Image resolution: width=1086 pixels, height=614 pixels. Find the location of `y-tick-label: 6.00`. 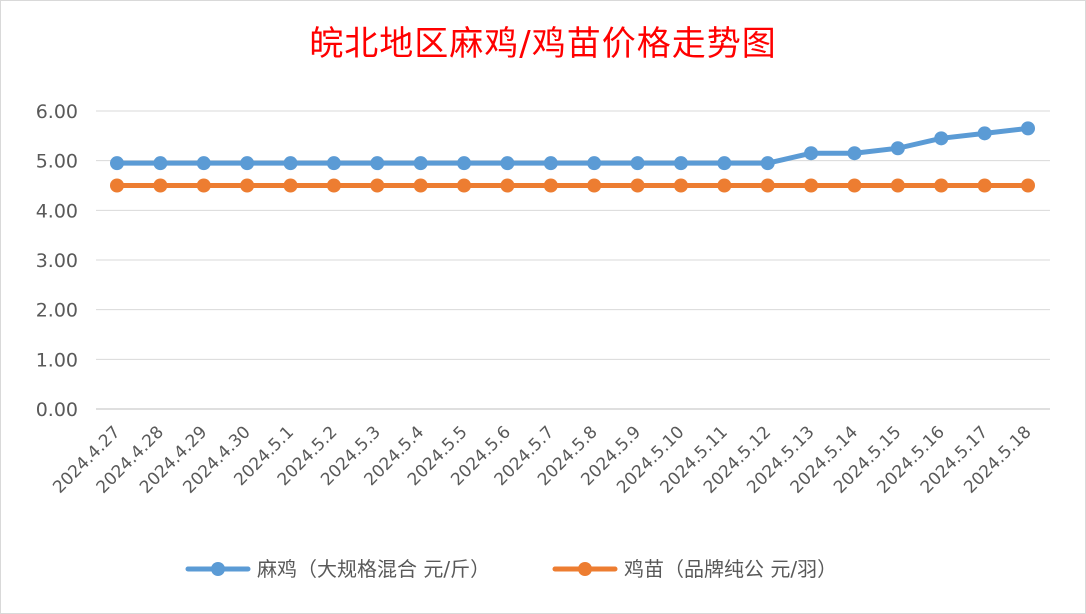

y-tick-label: 6.00 is located at coordinates (57, 112).